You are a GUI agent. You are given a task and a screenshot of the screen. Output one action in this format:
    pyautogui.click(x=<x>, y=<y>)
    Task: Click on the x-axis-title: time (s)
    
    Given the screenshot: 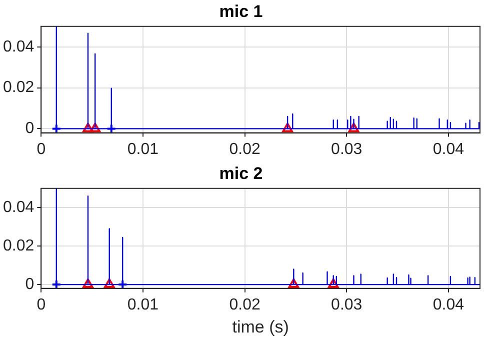 What is the action you would take?
    pyautogui.click(x=260, y=326)
    